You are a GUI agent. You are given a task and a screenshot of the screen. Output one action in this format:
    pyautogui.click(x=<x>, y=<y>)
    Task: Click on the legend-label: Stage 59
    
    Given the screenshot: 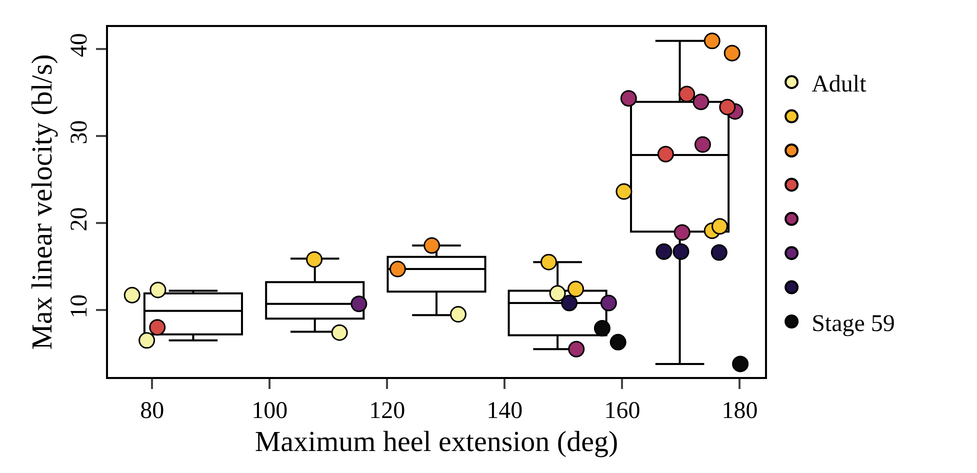 What is the action you would take?
    pyautogui.click(x=853, y=323)
    